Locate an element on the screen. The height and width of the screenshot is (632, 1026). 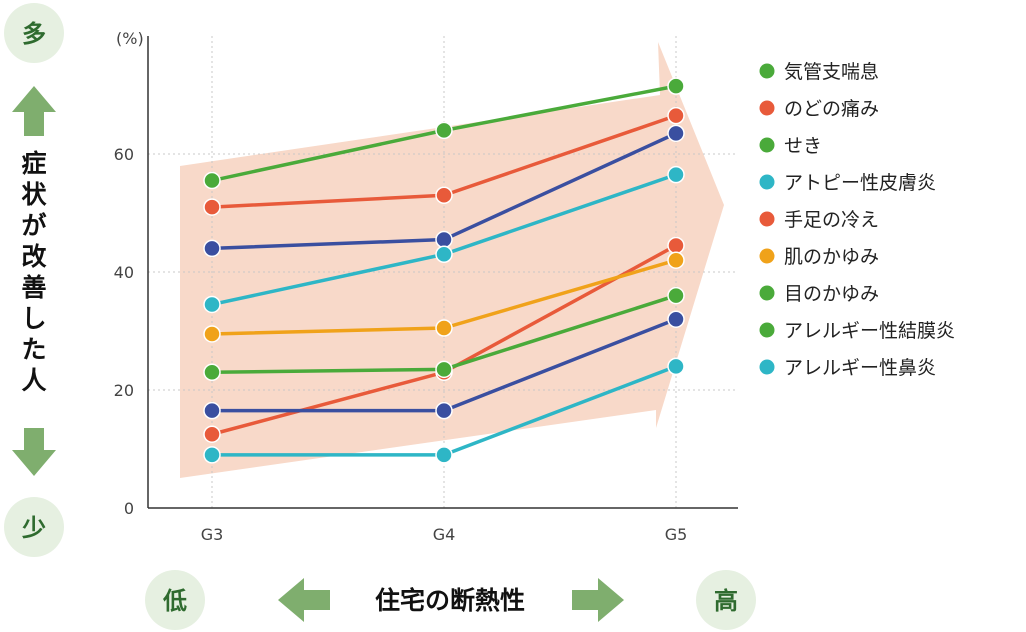
x-tick-label: G5 is located at coordinates (676, 534).